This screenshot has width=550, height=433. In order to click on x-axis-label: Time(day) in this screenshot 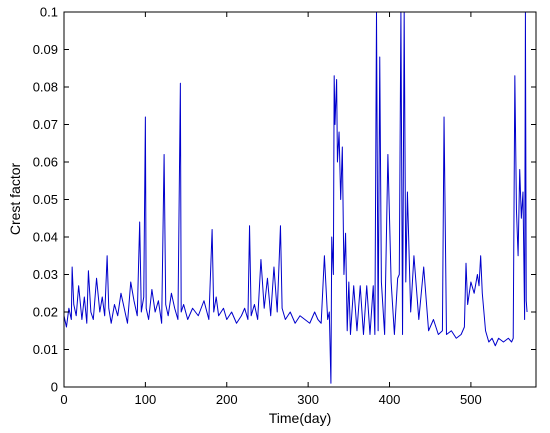, I will do `click(300, 418)`.